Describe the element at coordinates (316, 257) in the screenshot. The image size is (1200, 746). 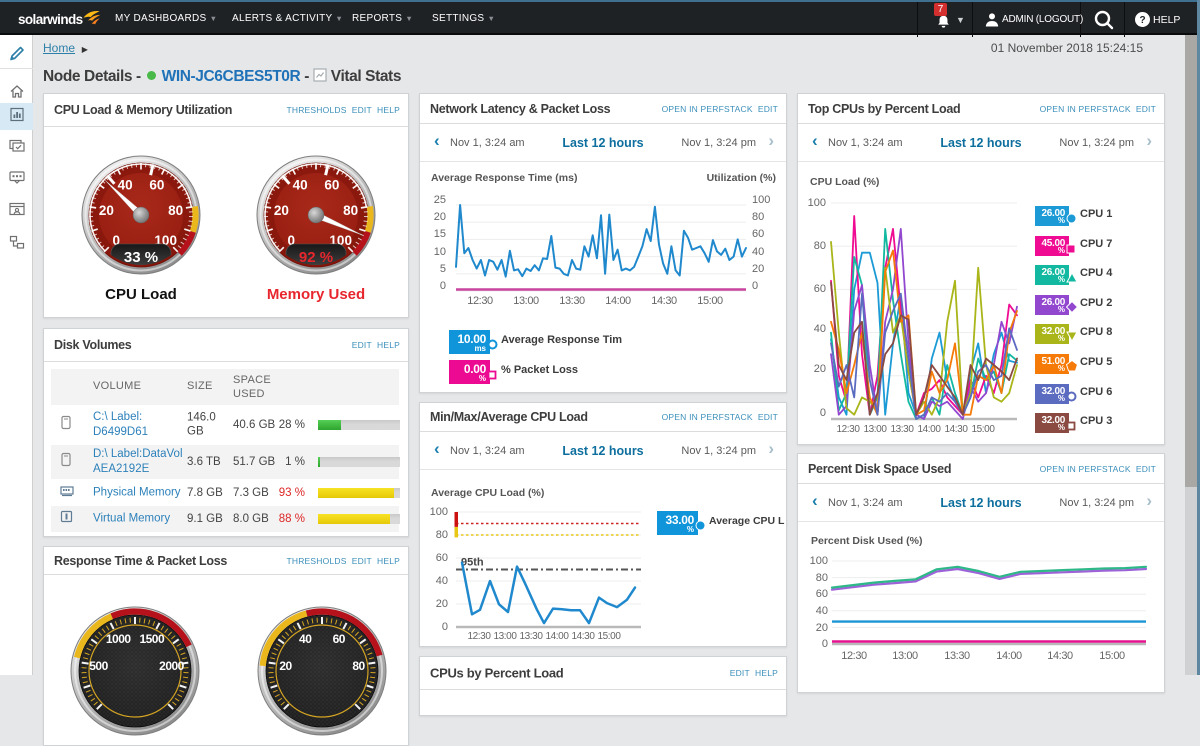
I see `svg-text: 92 %` at that location.